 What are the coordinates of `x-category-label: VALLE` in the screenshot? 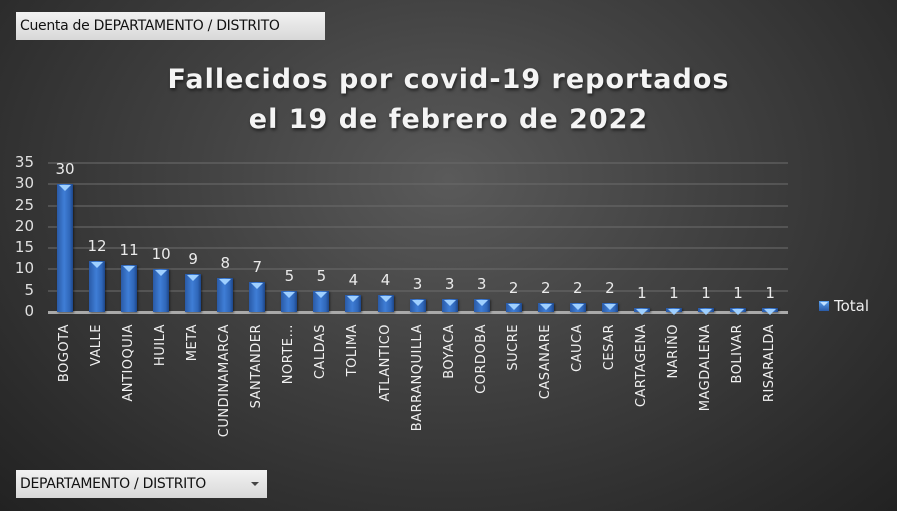 It's located at (97, 345).